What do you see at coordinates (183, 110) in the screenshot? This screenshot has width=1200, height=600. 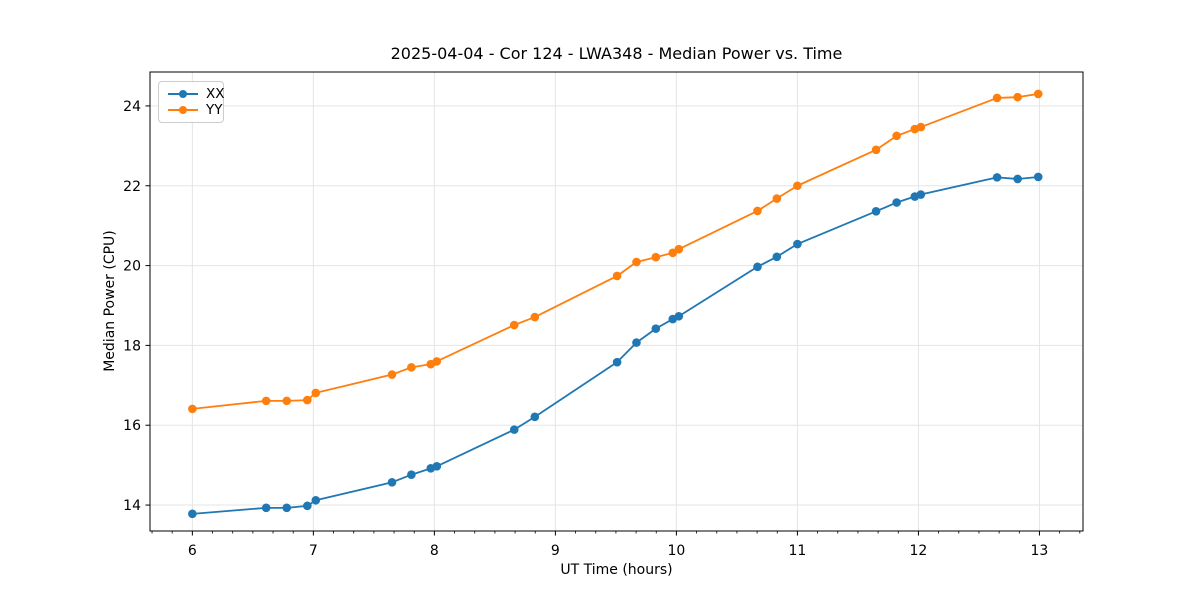 I see `yy-series-swatch` at bounding box center [183, 110].